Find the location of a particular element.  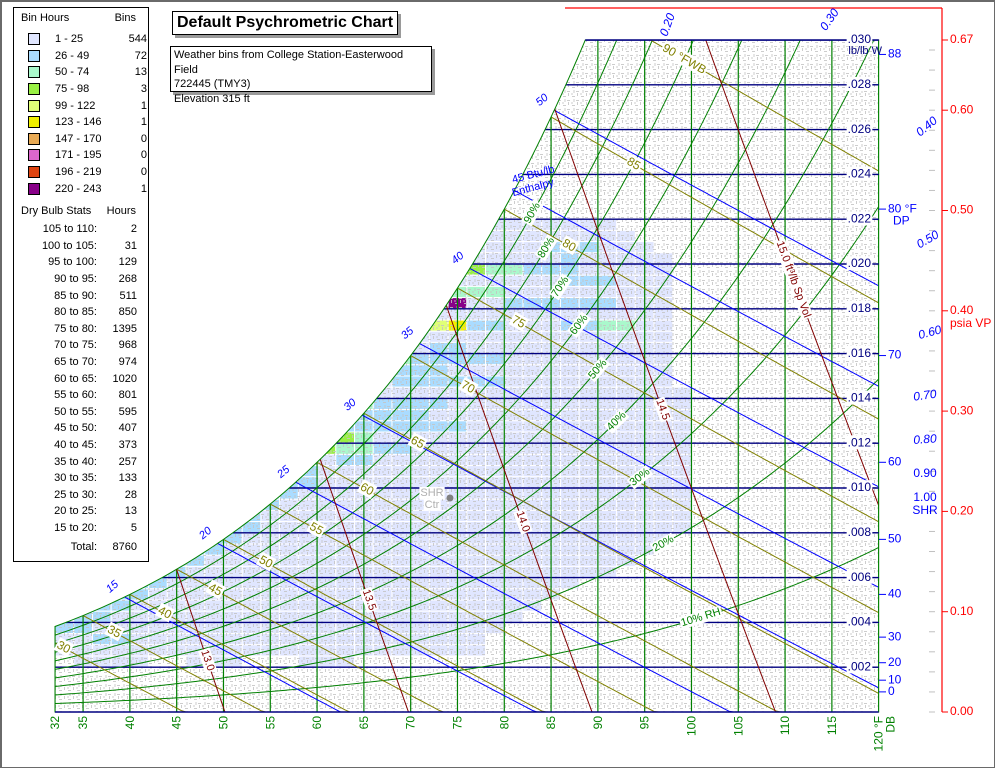

dry-bulb-range: 85 to 90: is located at coordinates (75, 295).